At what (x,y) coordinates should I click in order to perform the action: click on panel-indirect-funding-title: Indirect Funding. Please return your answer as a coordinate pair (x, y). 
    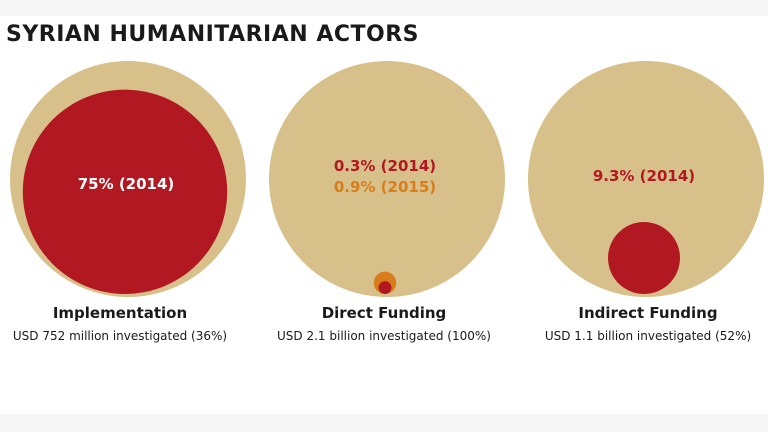
    Looking at the image, I should click on (648, 313).